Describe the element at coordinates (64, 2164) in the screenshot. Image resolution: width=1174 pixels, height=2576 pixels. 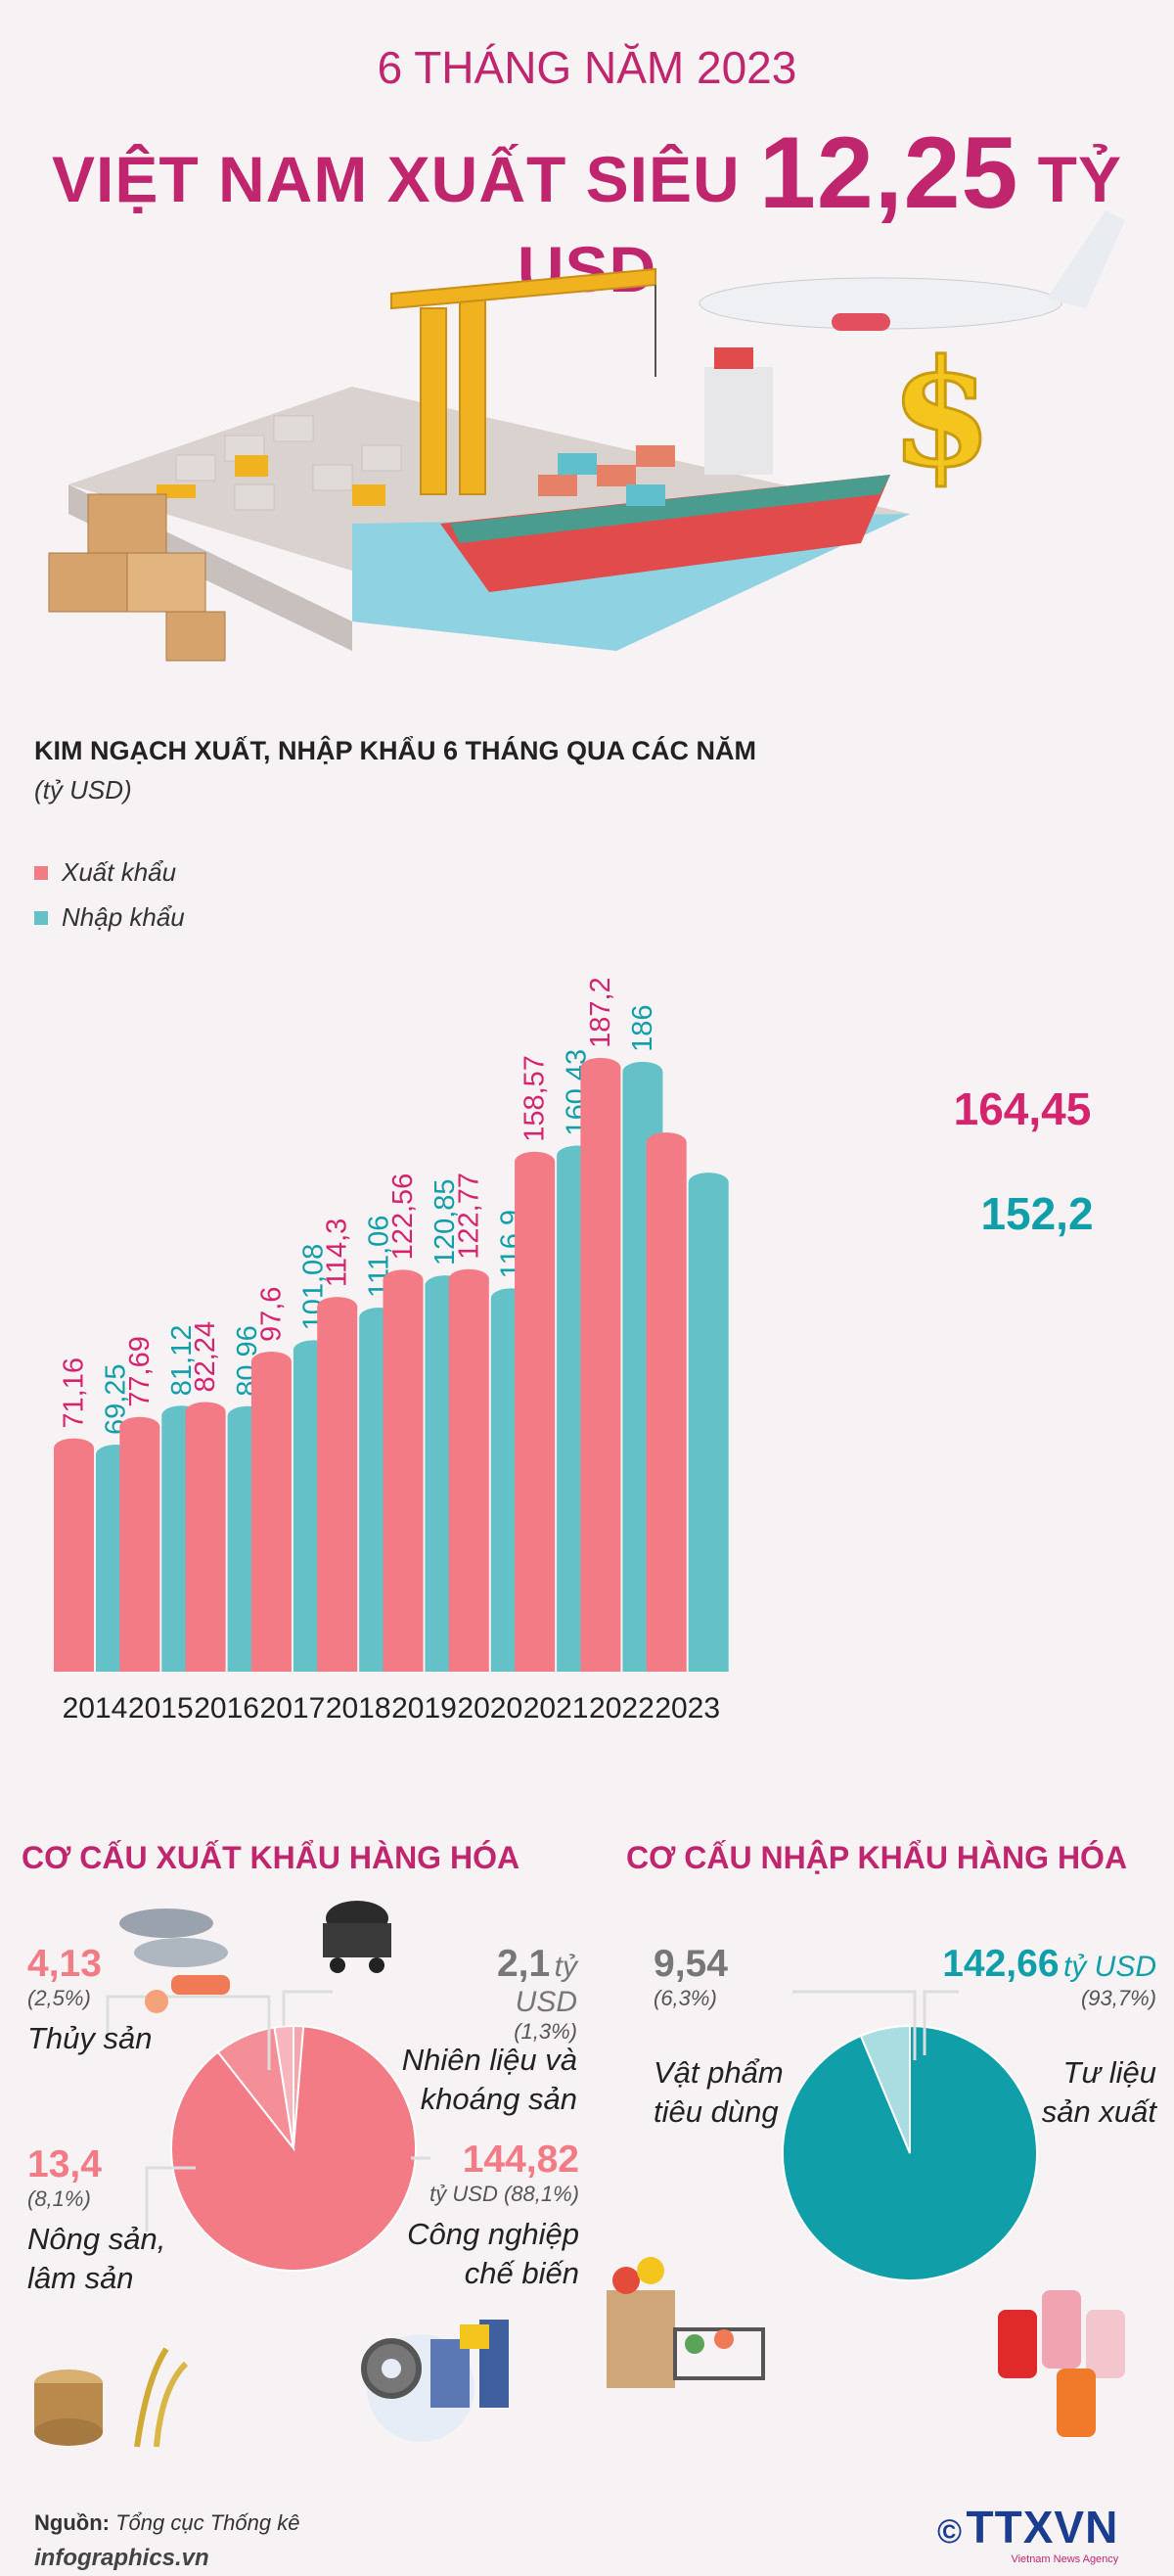
I see `agri-value: 13,4` at that location.